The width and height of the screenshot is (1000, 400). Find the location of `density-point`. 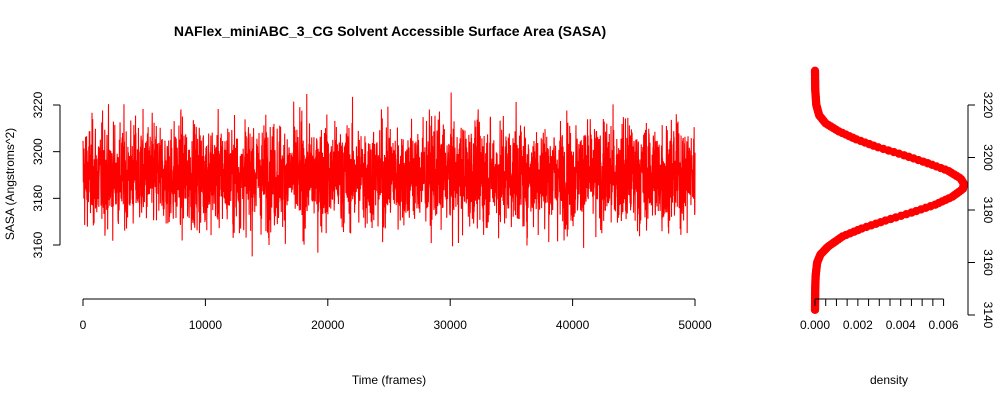

density-point is located at coordinates (815, 71).